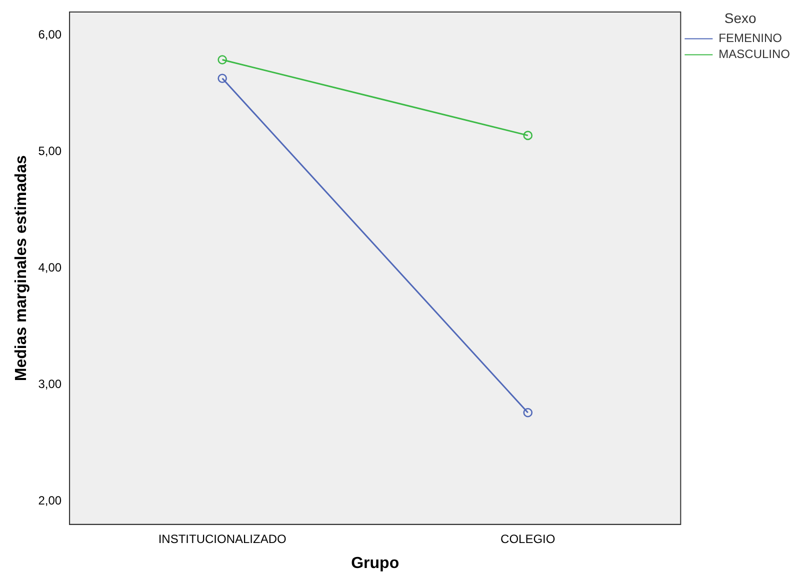  I want to click on y-tick-label: 4,00, so click(50, 267).